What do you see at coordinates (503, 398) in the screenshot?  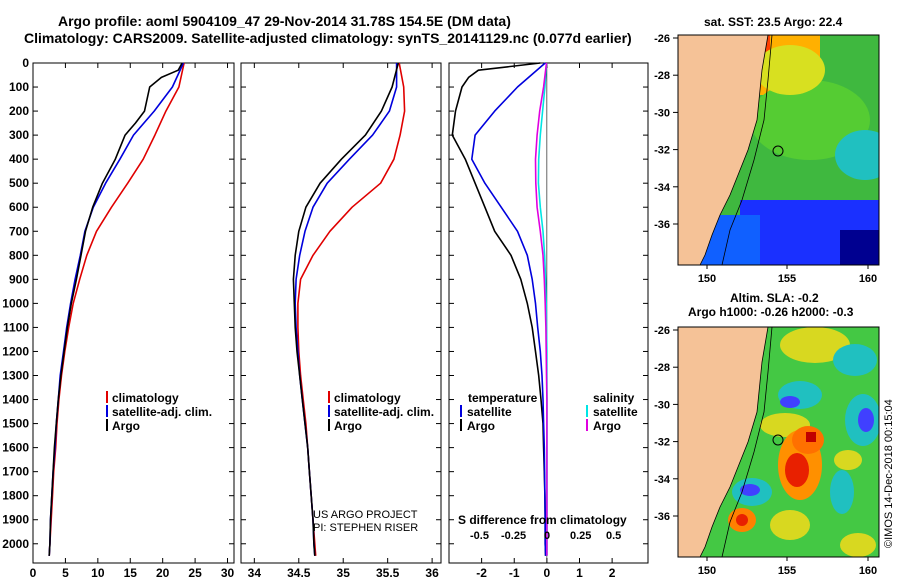 I see `legend-temperature-title: temperature` at bounding box center [503, 398].